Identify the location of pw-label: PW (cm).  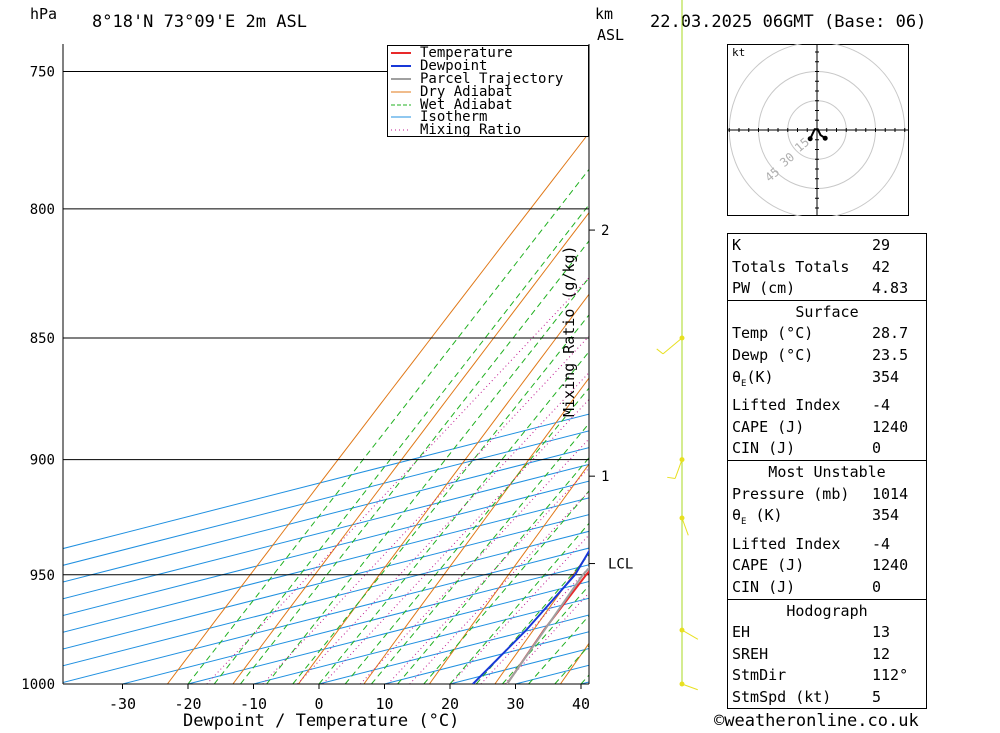
(764, 288).